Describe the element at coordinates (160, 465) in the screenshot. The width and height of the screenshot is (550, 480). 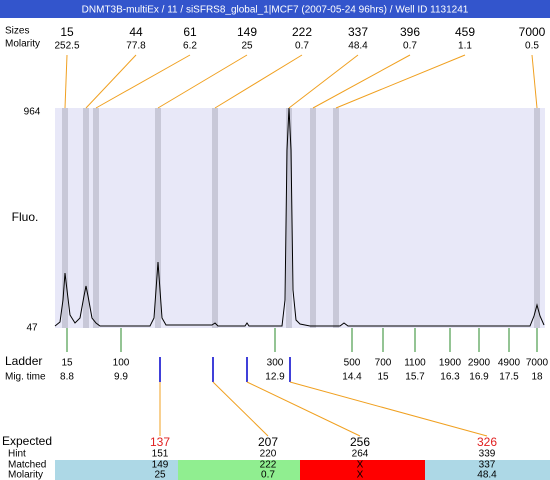
I see `matched-size: 149` at that location.